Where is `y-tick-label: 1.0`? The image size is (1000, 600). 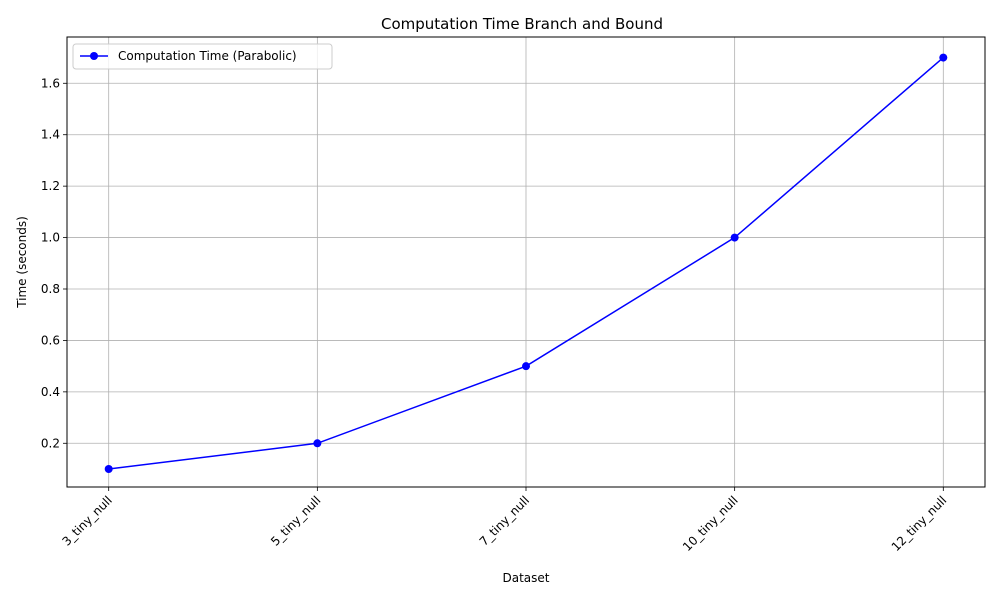
y-tick-label: 1.0 is located at coordinates (50, 238).